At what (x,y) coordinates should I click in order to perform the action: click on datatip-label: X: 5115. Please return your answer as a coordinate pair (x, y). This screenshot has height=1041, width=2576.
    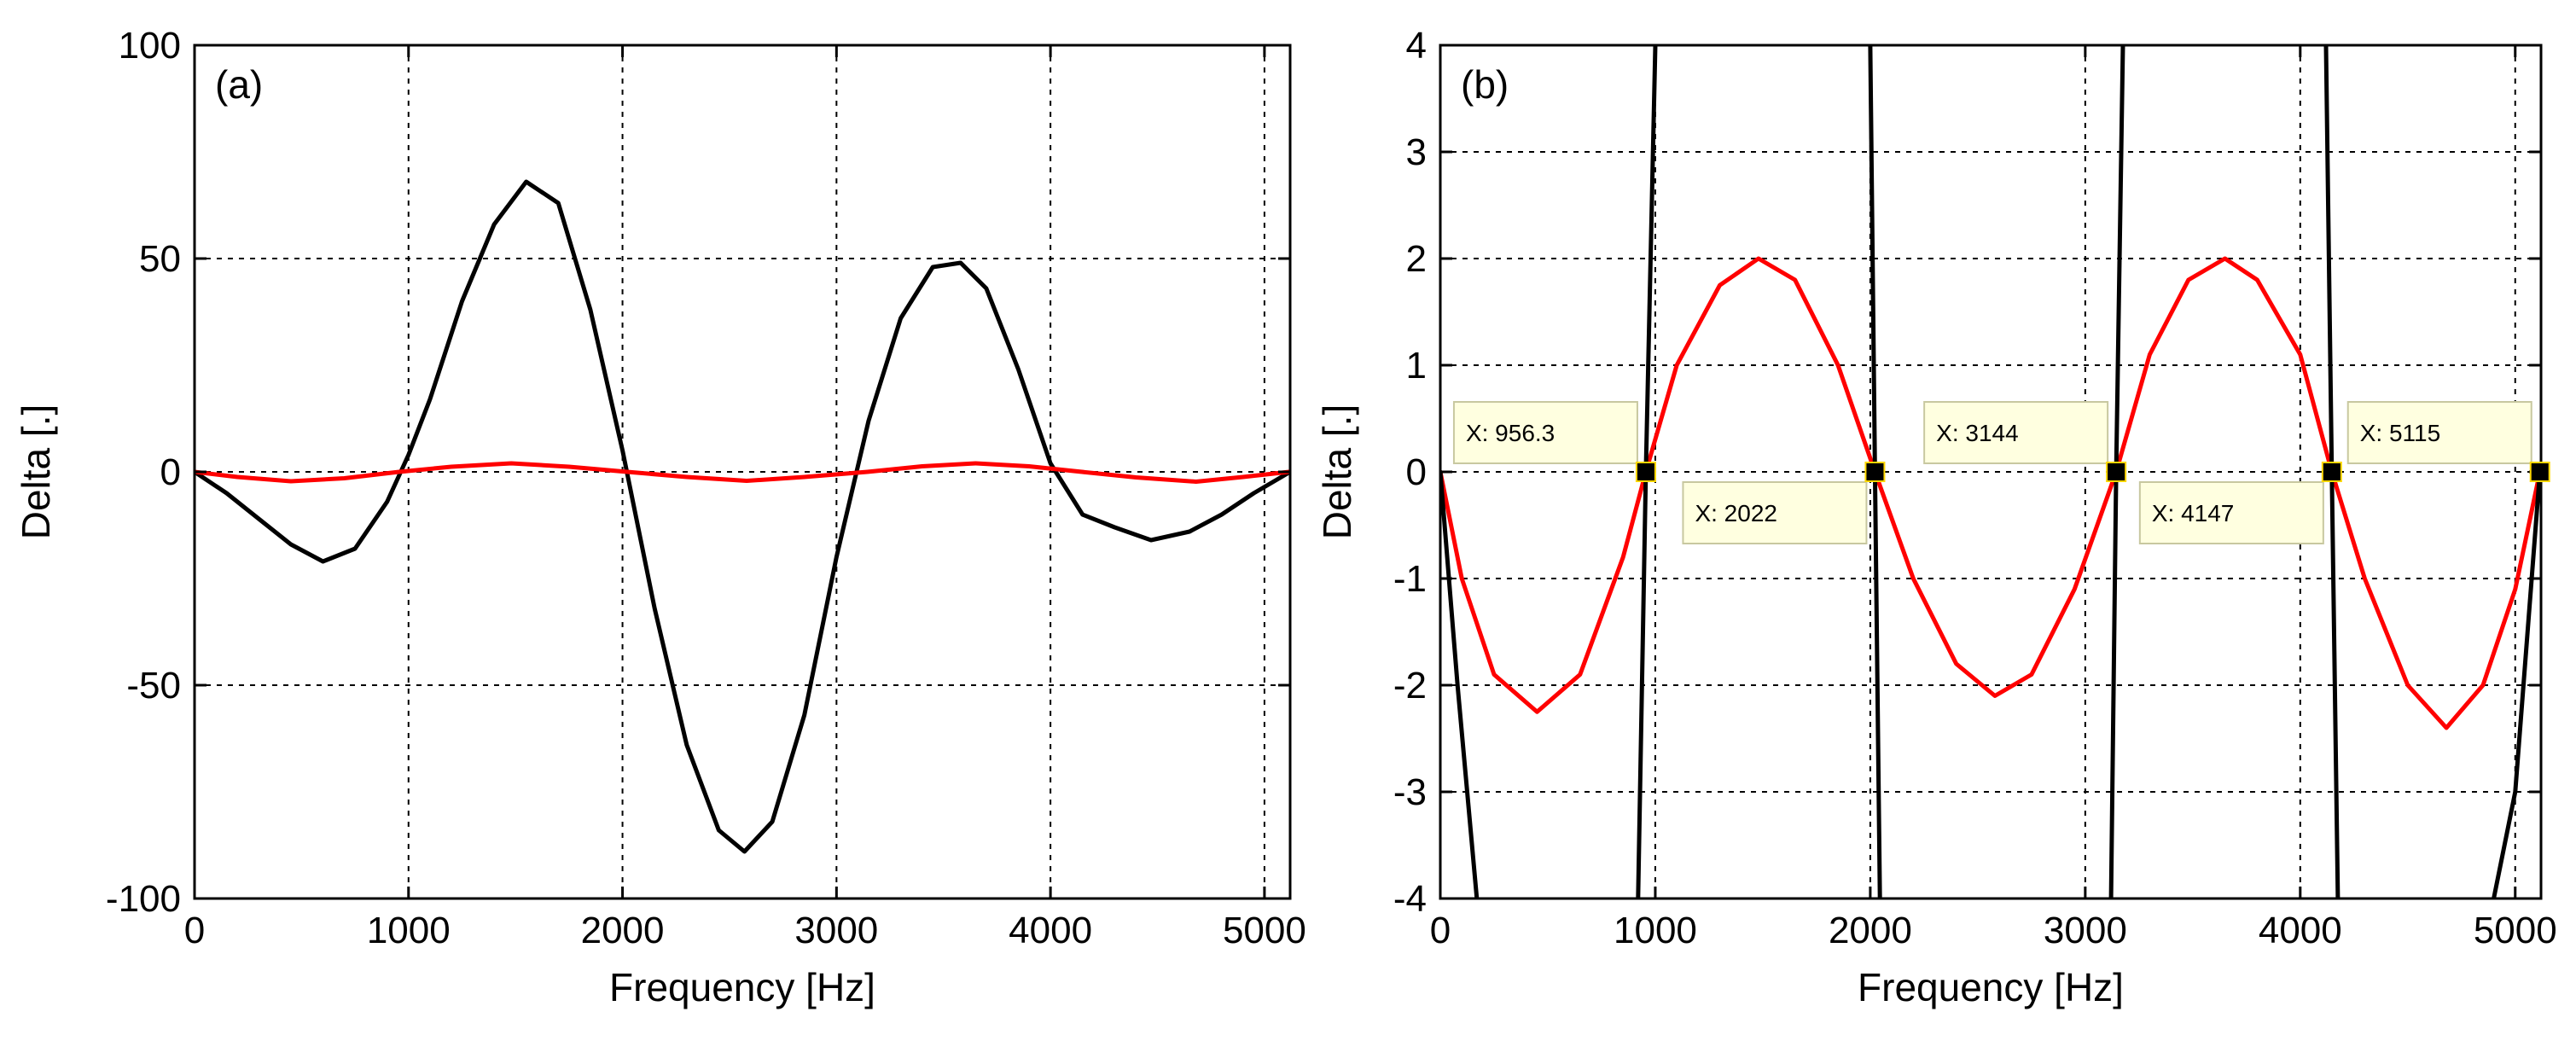
    Looking at the image, I should click on (2400, 433).